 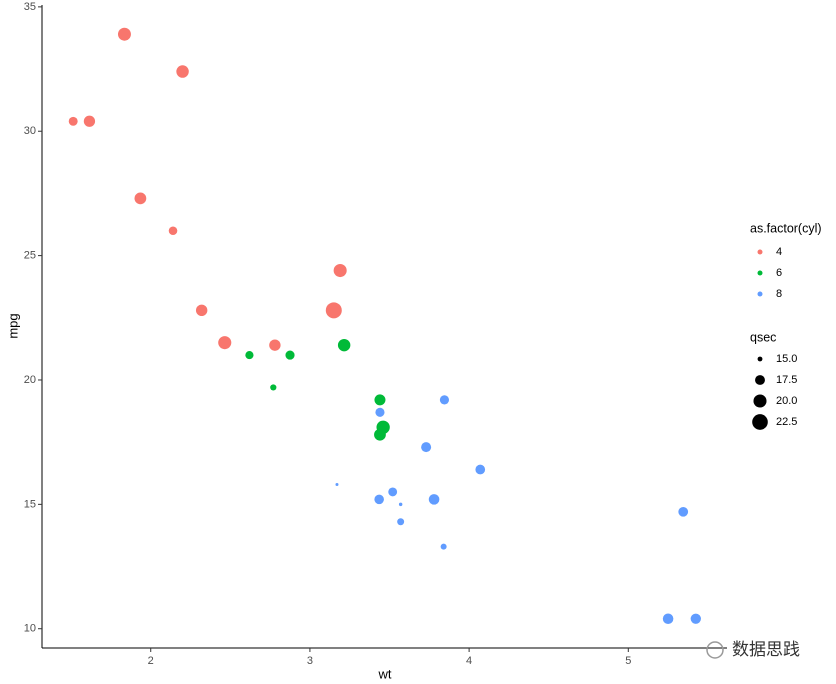 What do you see at coordinates (30, 256) in the screenshot?
I see `y-tick-label: 25` at bounding box center [30, 256].